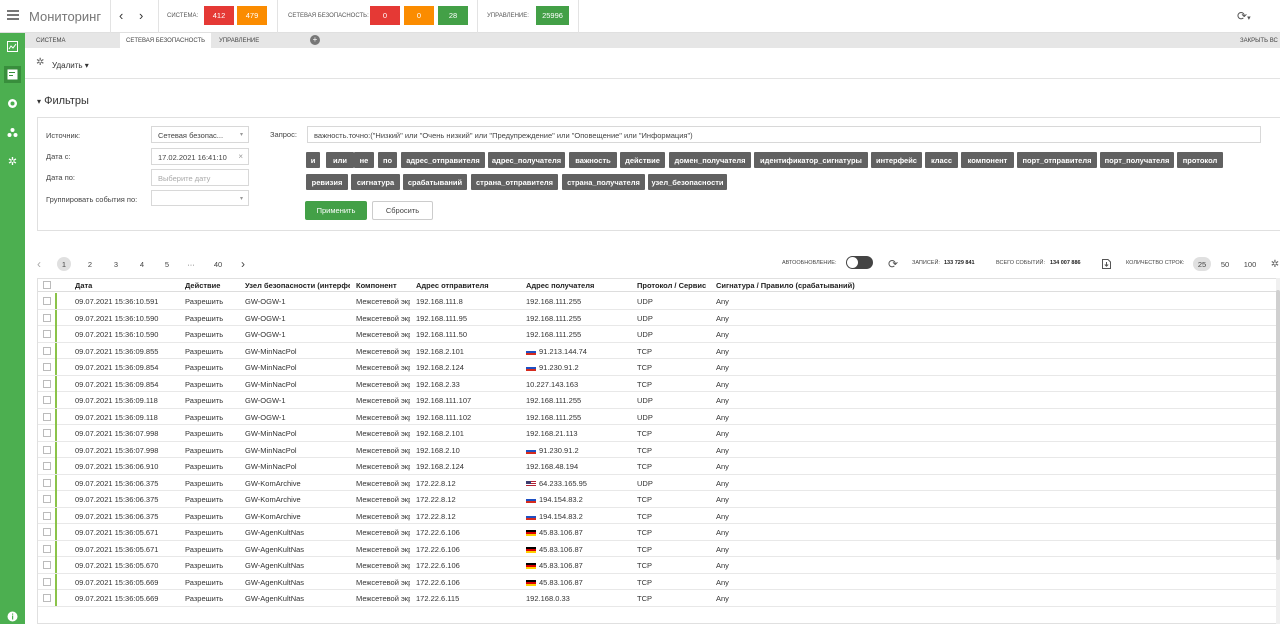 The width and height of the screenshot is (1280, 625). What do you see at coordinates (1200, 160) in the screenshot?
I see `query-tag: протокол` at bounding box center [1200, 160].